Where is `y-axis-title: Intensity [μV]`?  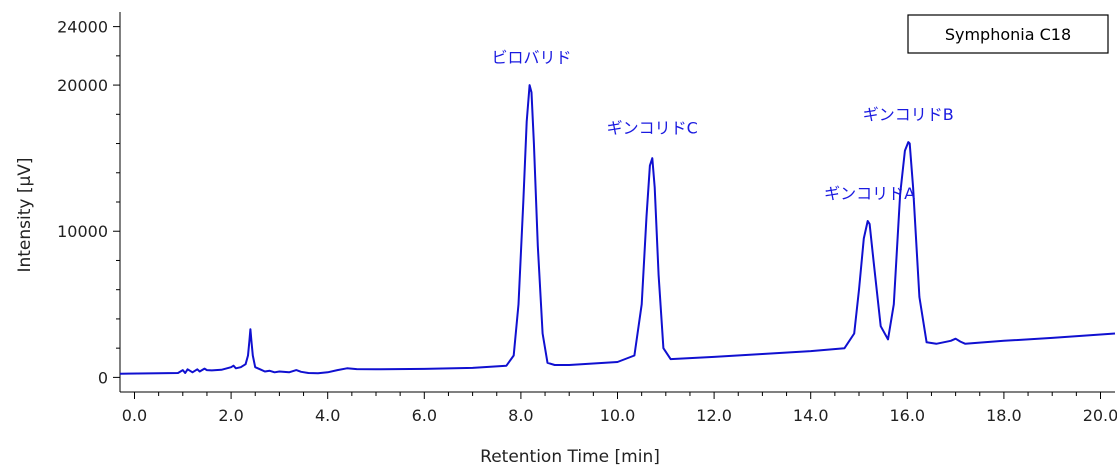
y-axis-title: Intensity [μV] is located at coordinates (25, 214).